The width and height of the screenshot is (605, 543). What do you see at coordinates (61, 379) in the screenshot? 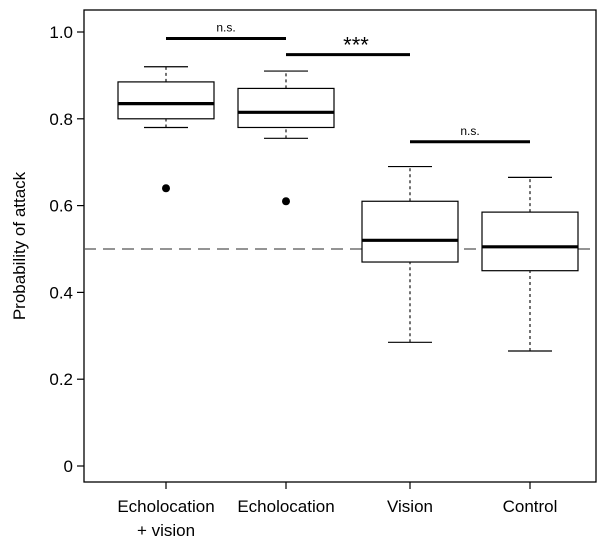
I see `y-tick-label: 0.2` at bounding box center [61, 379].